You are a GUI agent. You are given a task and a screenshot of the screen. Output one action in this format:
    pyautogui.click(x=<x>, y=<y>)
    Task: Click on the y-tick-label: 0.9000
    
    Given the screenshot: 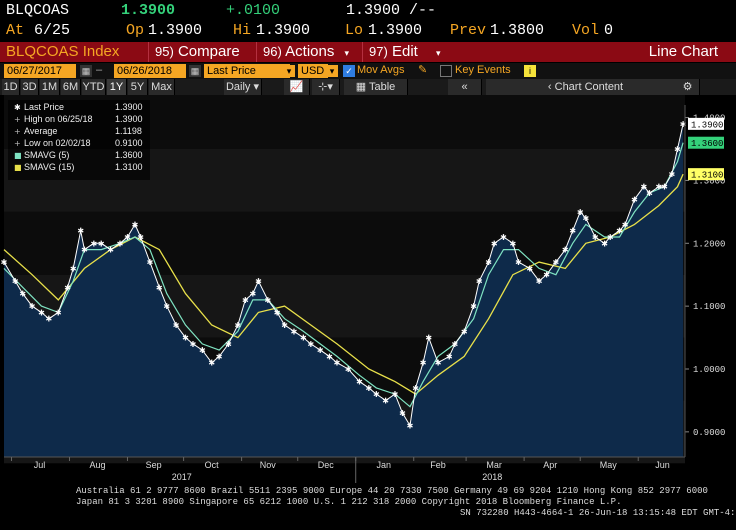 What is the action you would take?
    pyautogui.click(x=709, y=433)
    